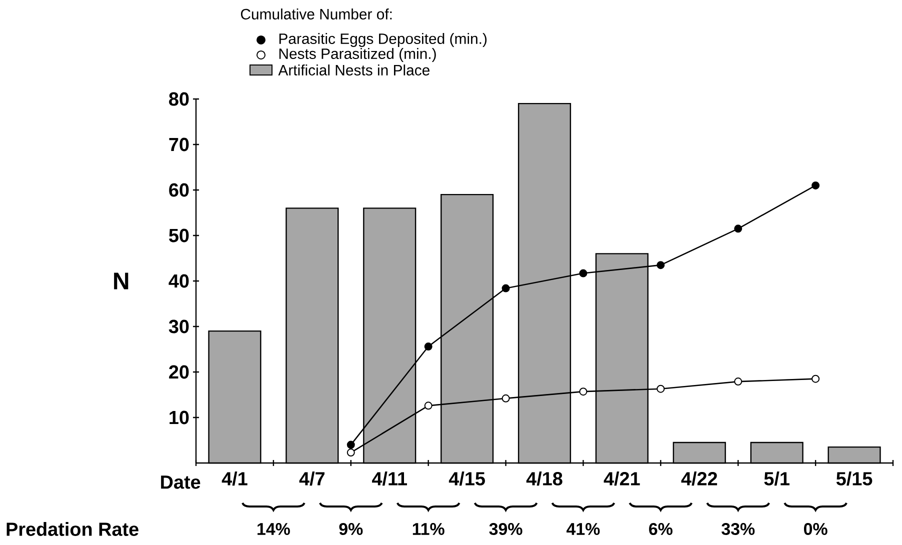  Describe the element at coordinates (178, 281) in the screenshot. I see `y-tick-label: 40` at that location.